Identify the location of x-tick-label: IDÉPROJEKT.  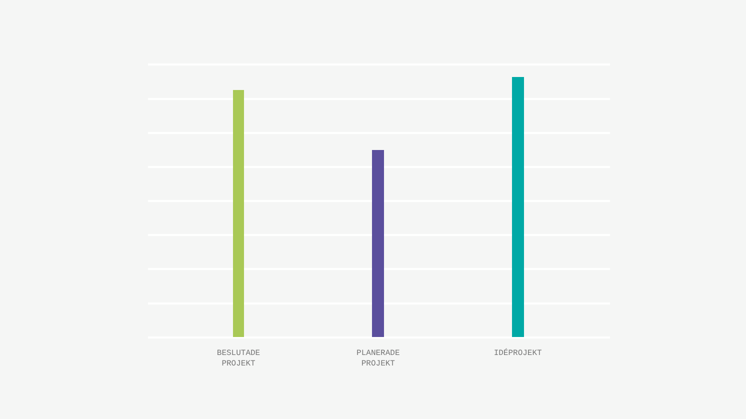
(518, 353).